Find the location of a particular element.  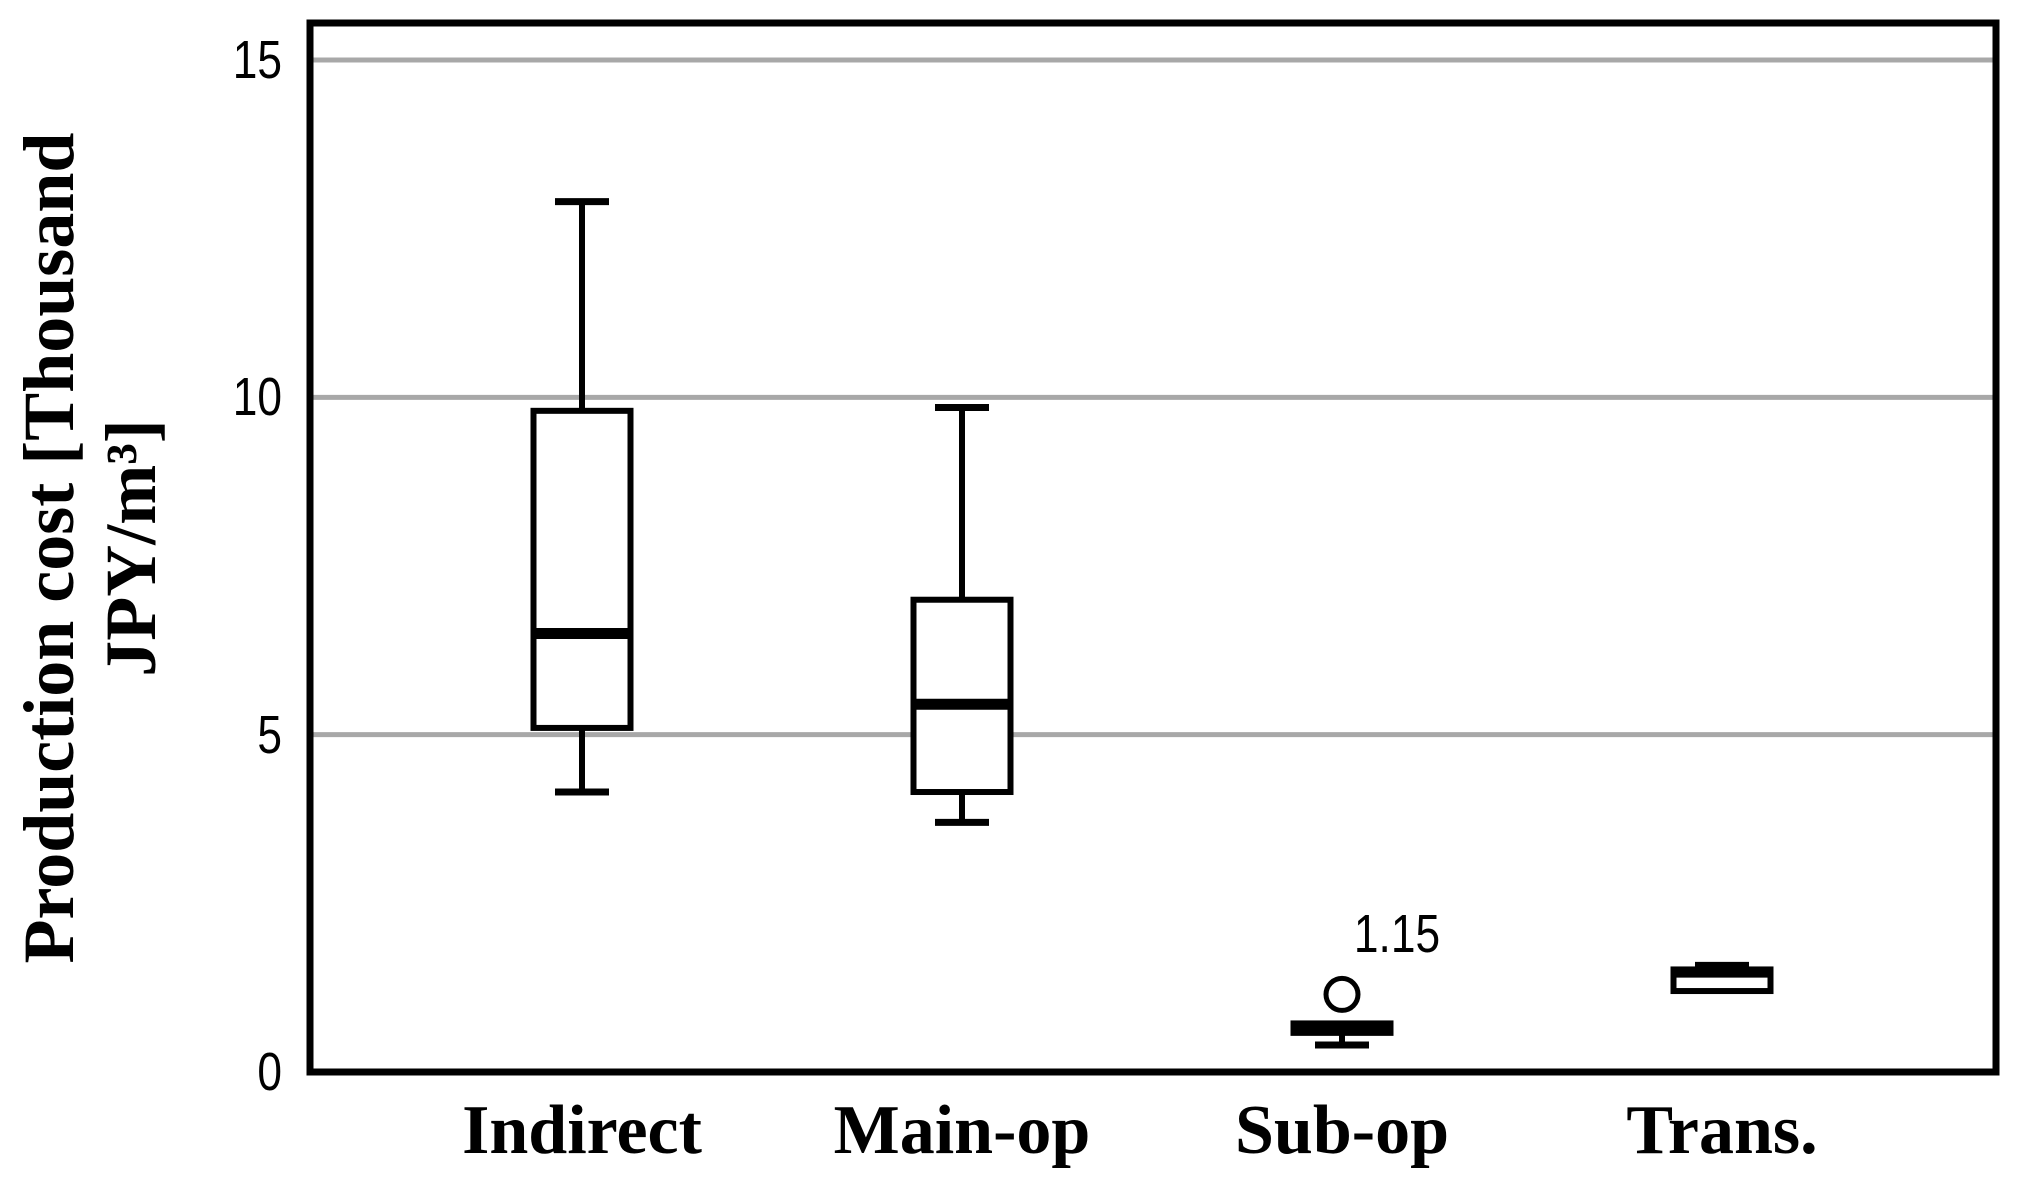

y-tick-label-10: 10 is located at coordinates (257, 397).